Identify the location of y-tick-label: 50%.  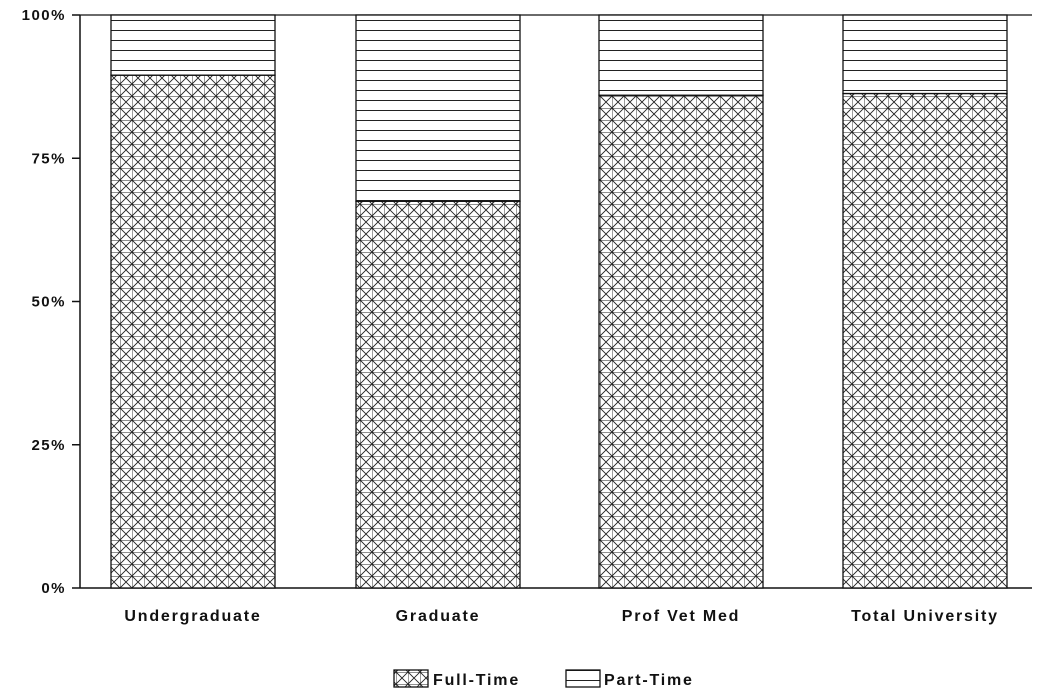
(48, 302).